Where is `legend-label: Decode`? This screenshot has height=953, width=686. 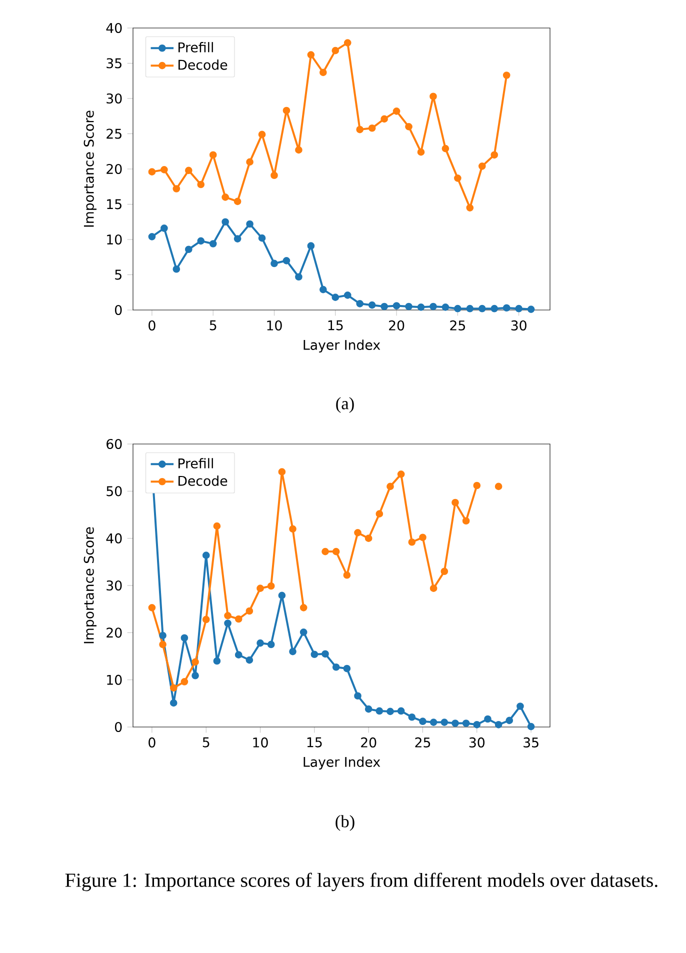
legend-label: Decode is located at coordinates (203, 65).